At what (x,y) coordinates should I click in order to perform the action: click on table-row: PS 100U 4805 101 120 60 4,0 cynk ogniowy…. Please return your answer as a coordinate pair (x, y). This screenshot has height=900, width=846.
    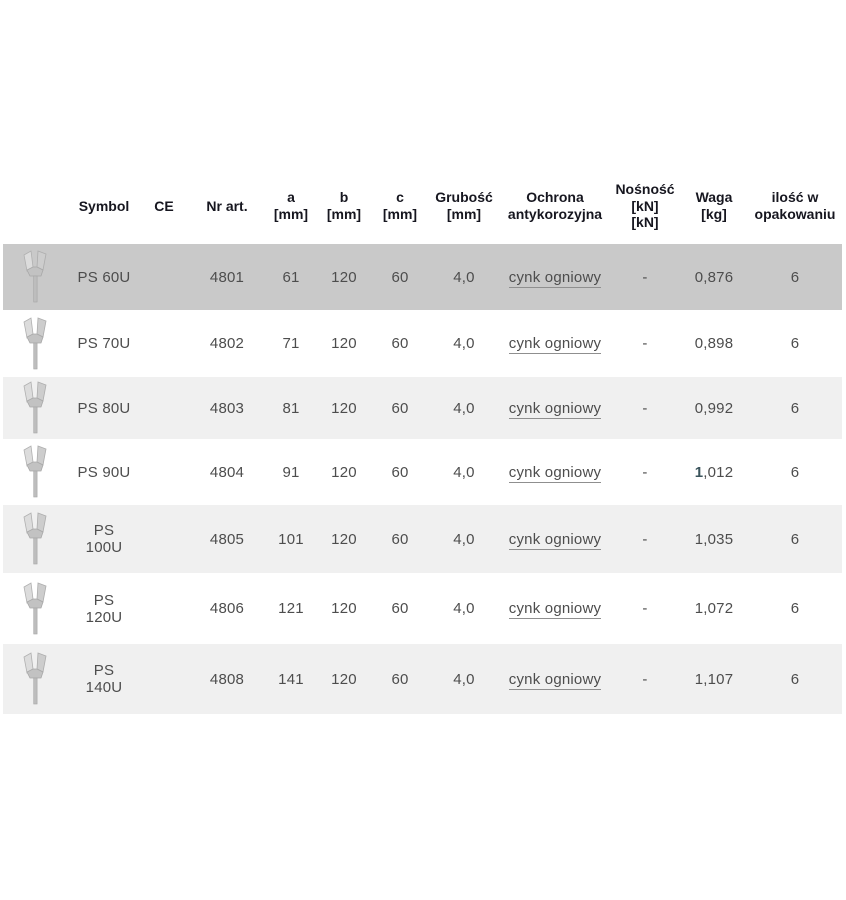
    Looking at the image, I should click on (422, 539).